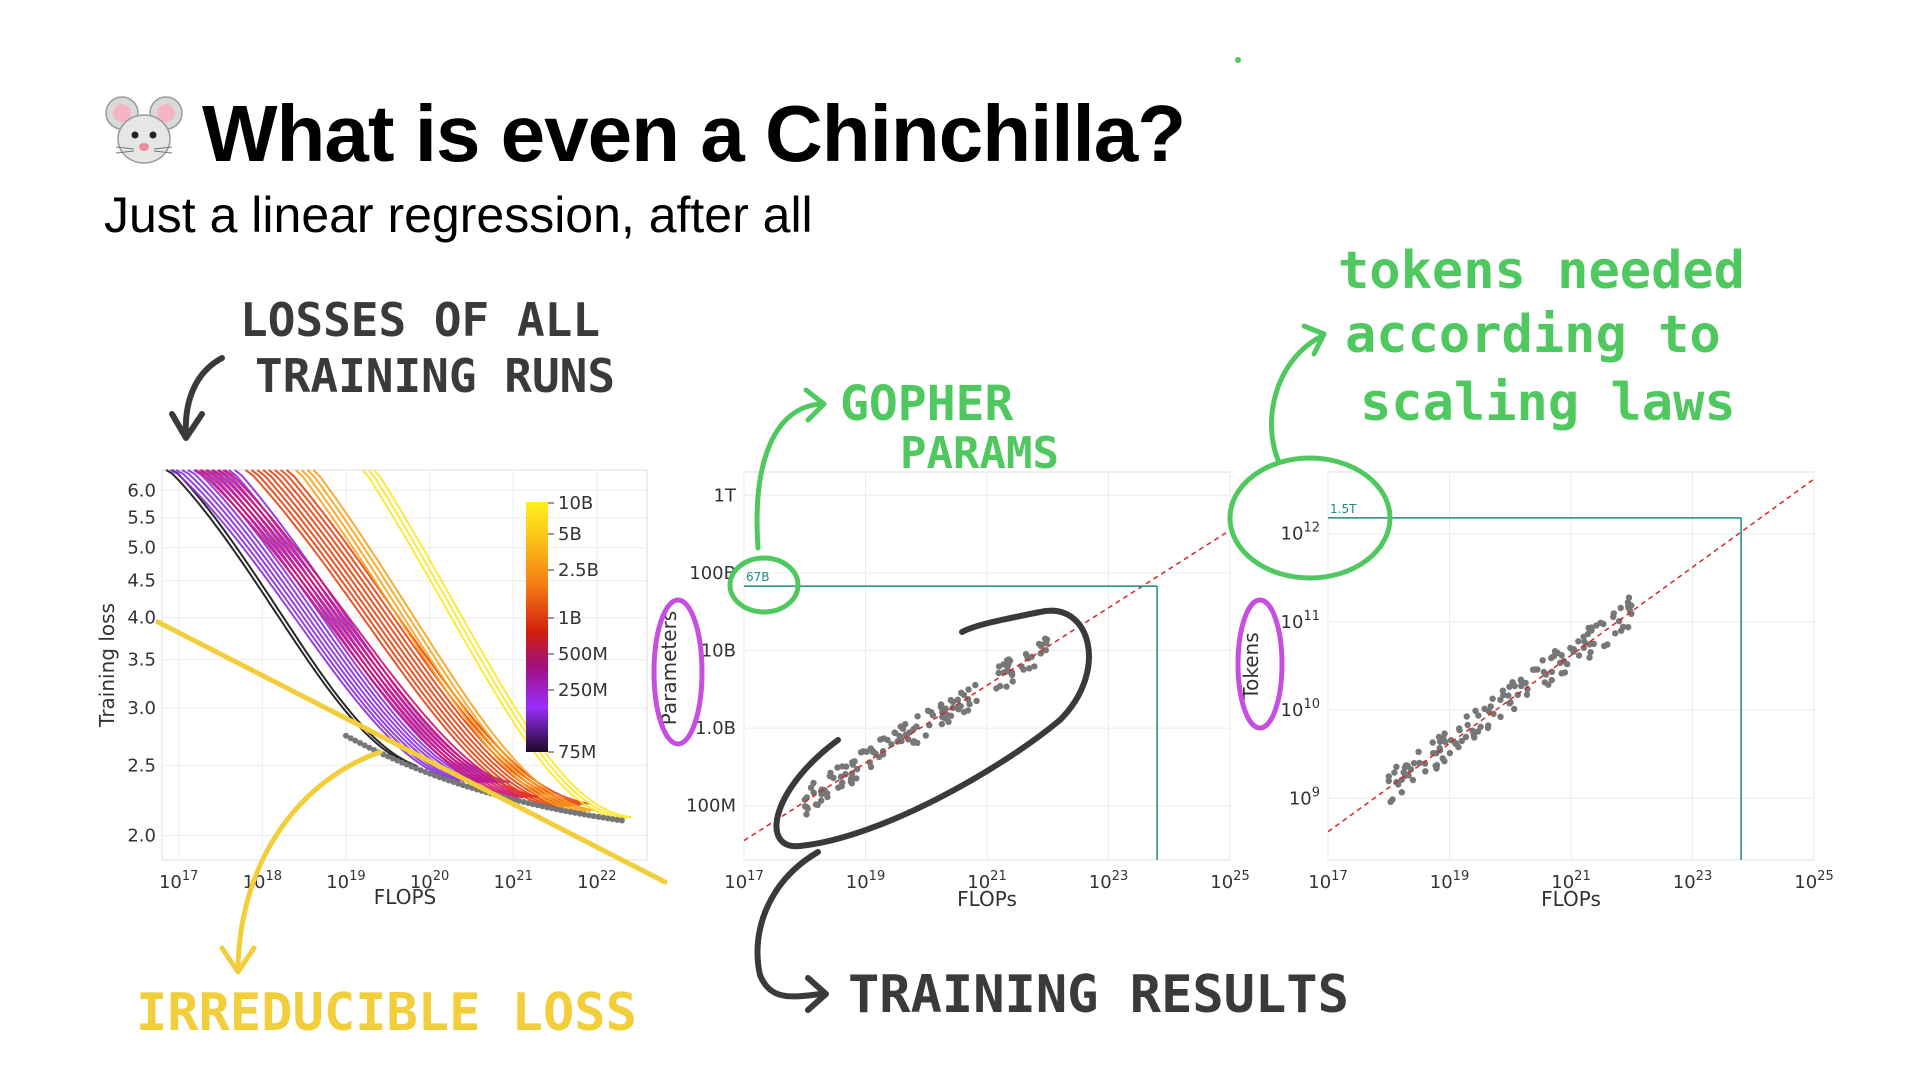  What do you see at coordinates (570, 618) in the screenshot?
I see `colorbar-label: 1B` at bounding box center [570, 618].